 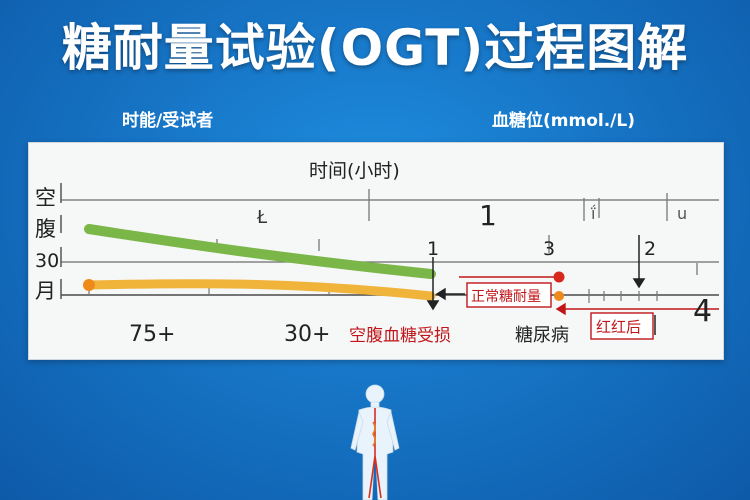 What do you see at coordinates (400, 336) in the screenshot?
I see `label-impaired-fasting: 空腹血糖受损` at bounding box center [400, 336].